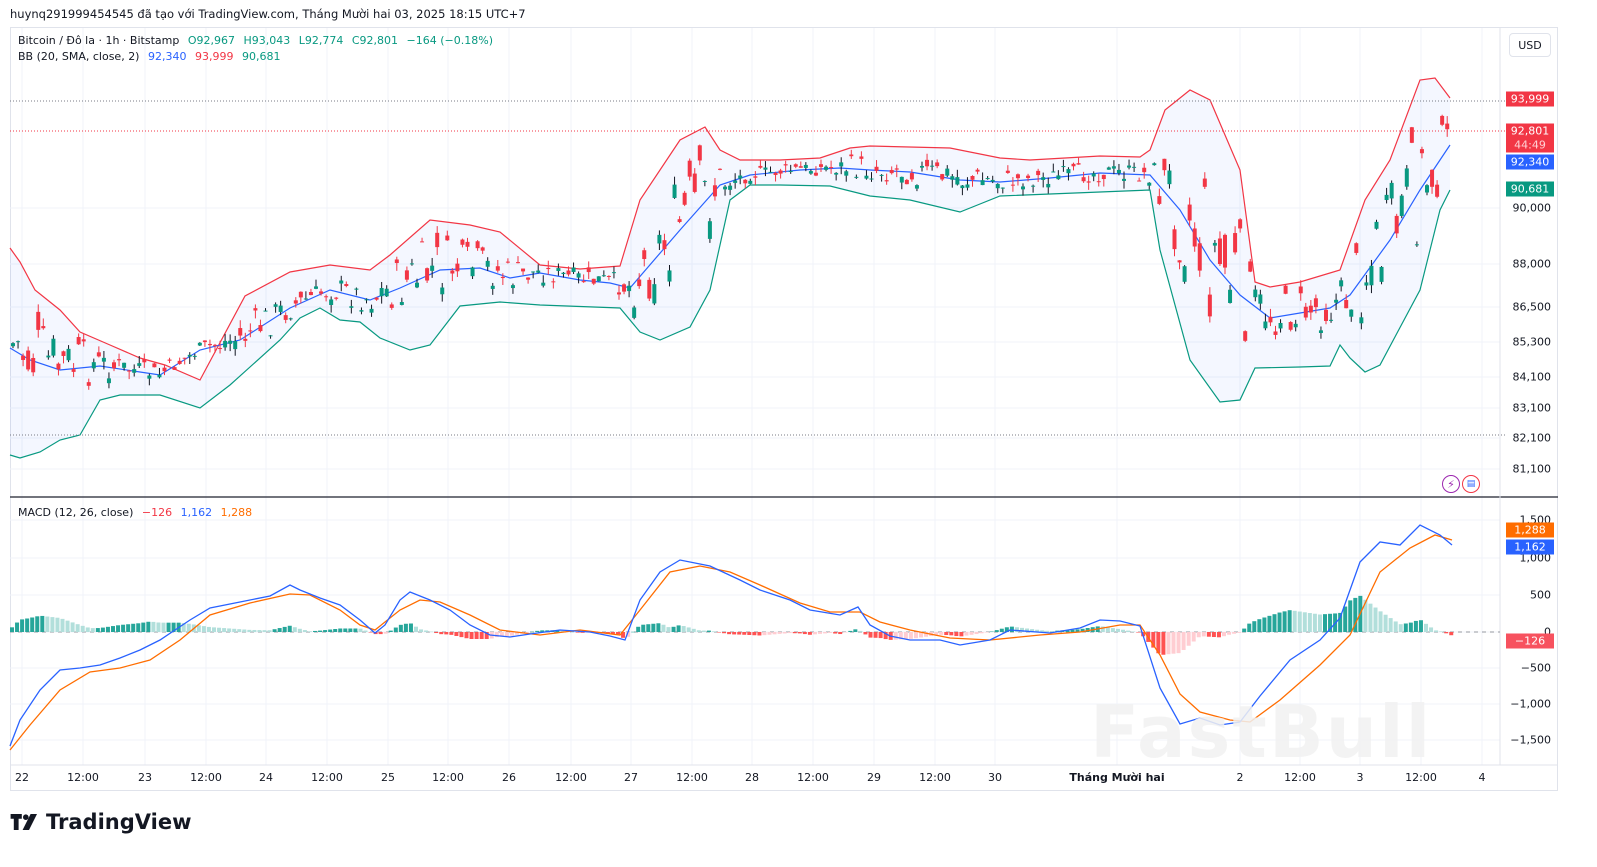 The height and width of the screenshot is (867, 1597). I want to click on price-value-tag: 92,801, so click(1530, 131).